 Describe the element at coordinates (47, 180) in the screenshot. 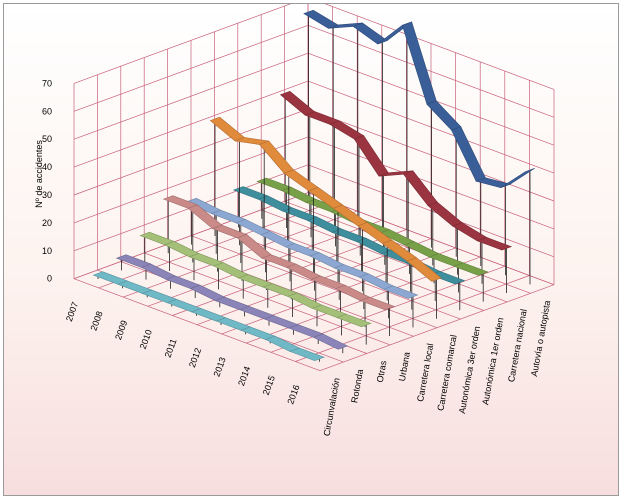

I see `y-axis-ticks: 0 10 20 30 40 50 60 70` at that location.